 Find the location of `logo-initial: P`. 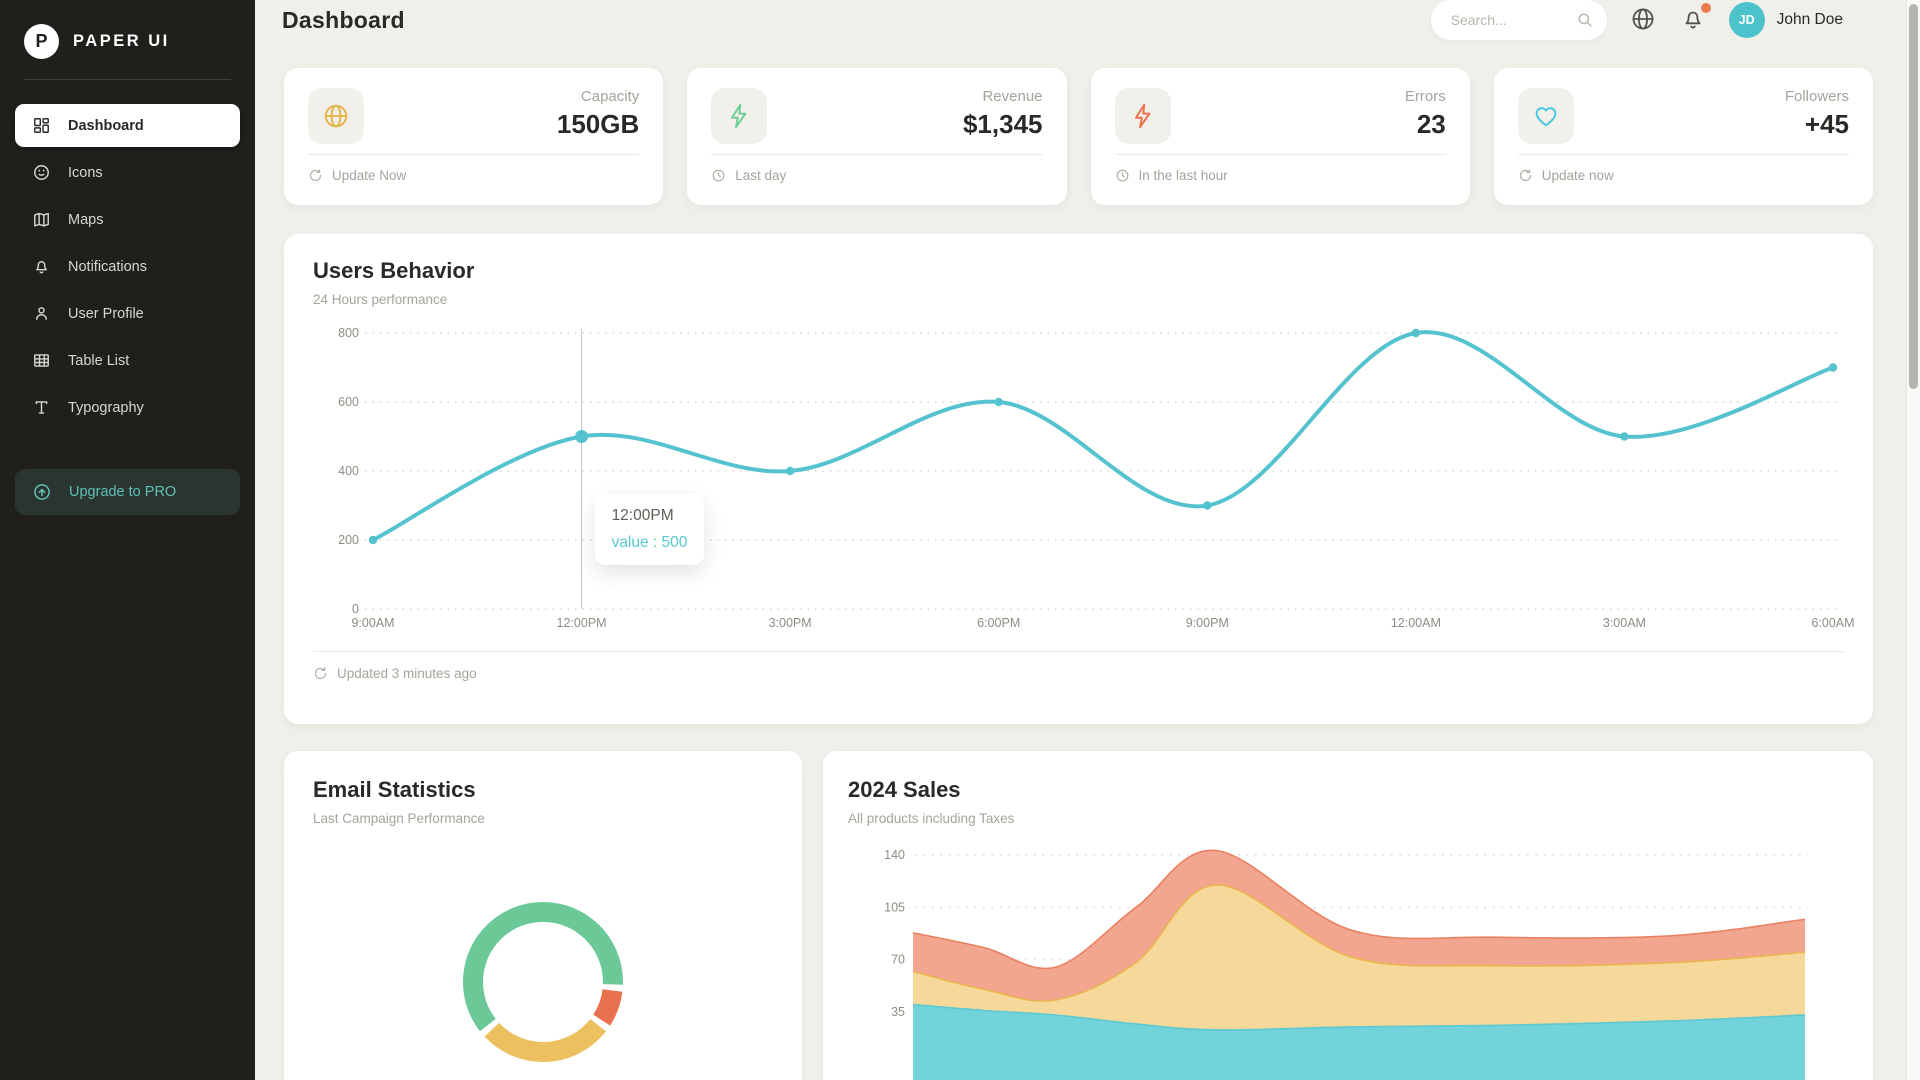

logo-initial: P is located at coordinates (41, 41).